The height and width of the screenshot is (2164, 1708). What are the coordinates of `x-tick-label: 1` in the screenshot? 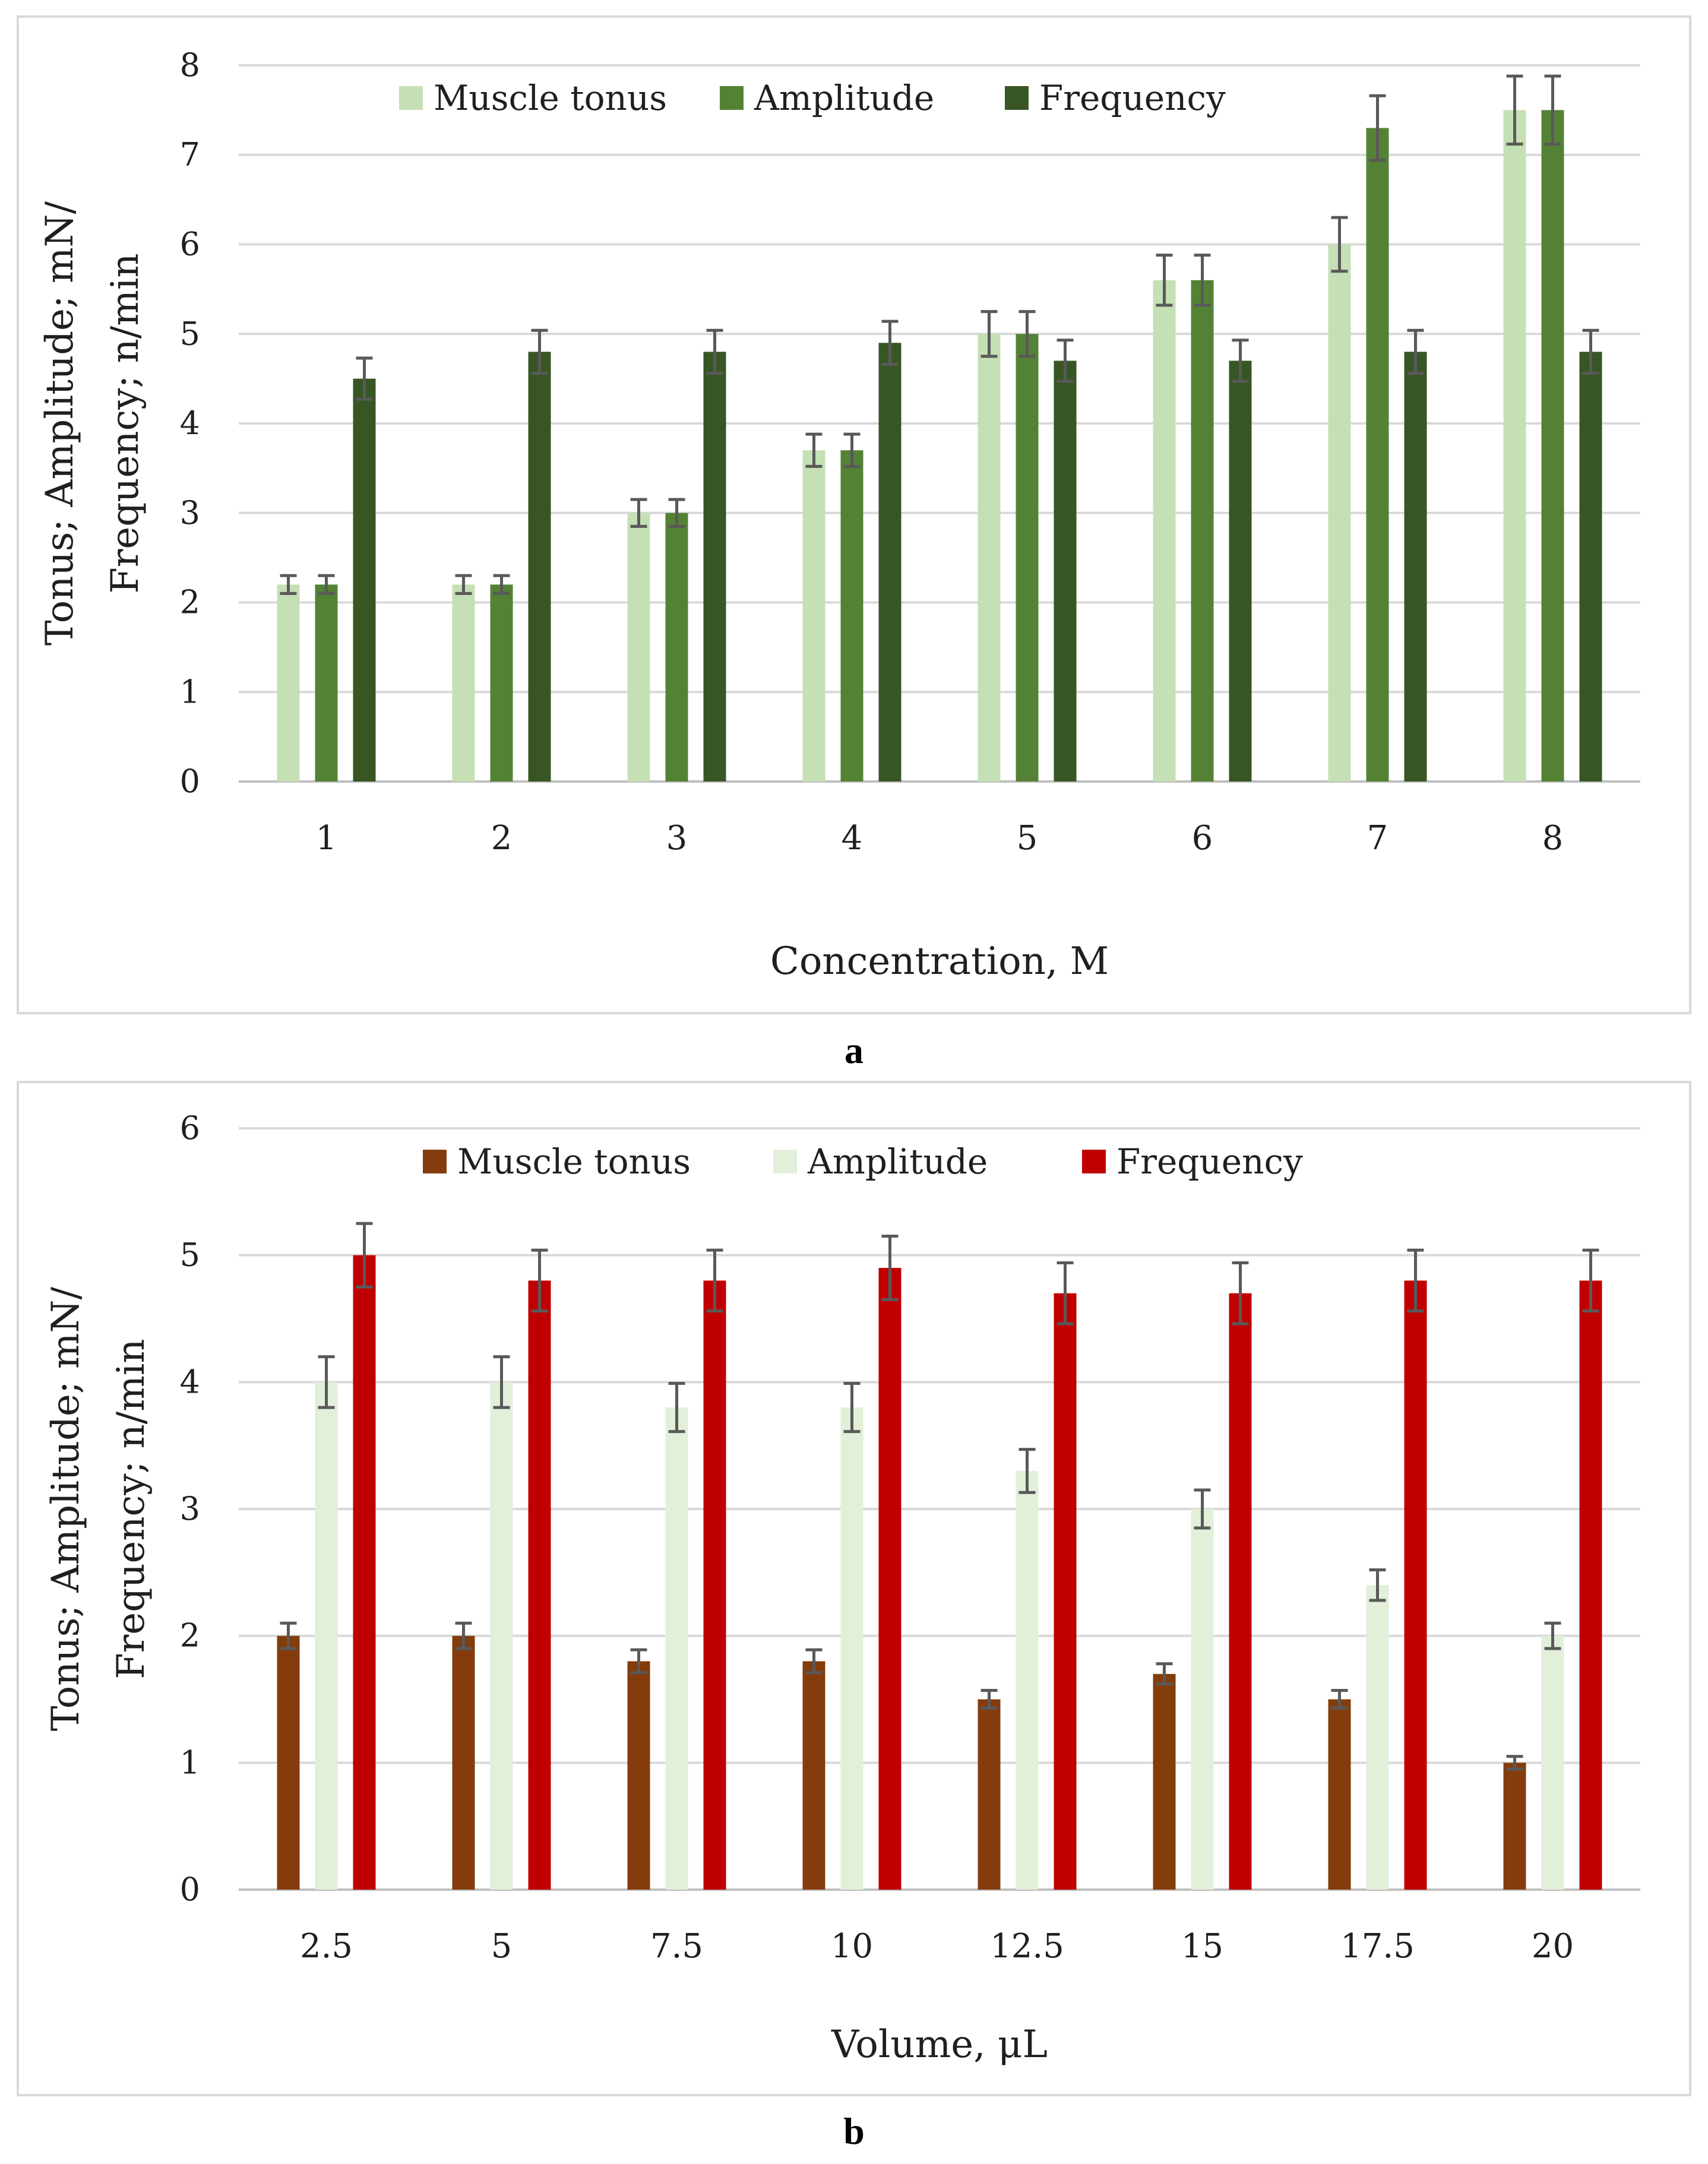 It's located at (326, 838).